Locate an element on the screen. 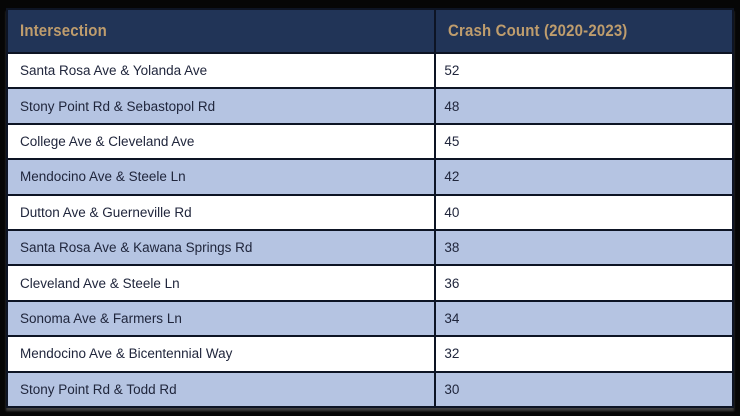 The width and height of the screenshot is (740, 416). column-header-crash-count: Crash Count (2020-2023) is located at coordinates (584, 31).